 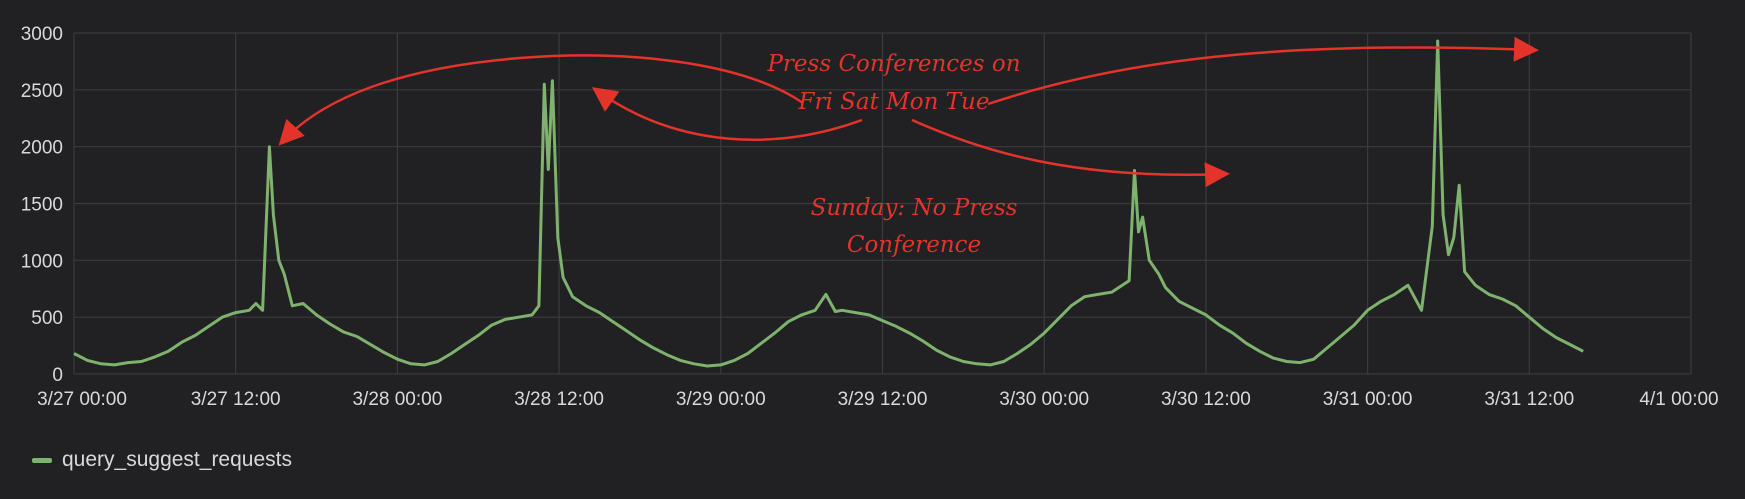 What do you see at coordinates (1529, 399) in the screenshot?
I see `x-tick-label: 3/31 12:00` at bounding box center [1529, 399].